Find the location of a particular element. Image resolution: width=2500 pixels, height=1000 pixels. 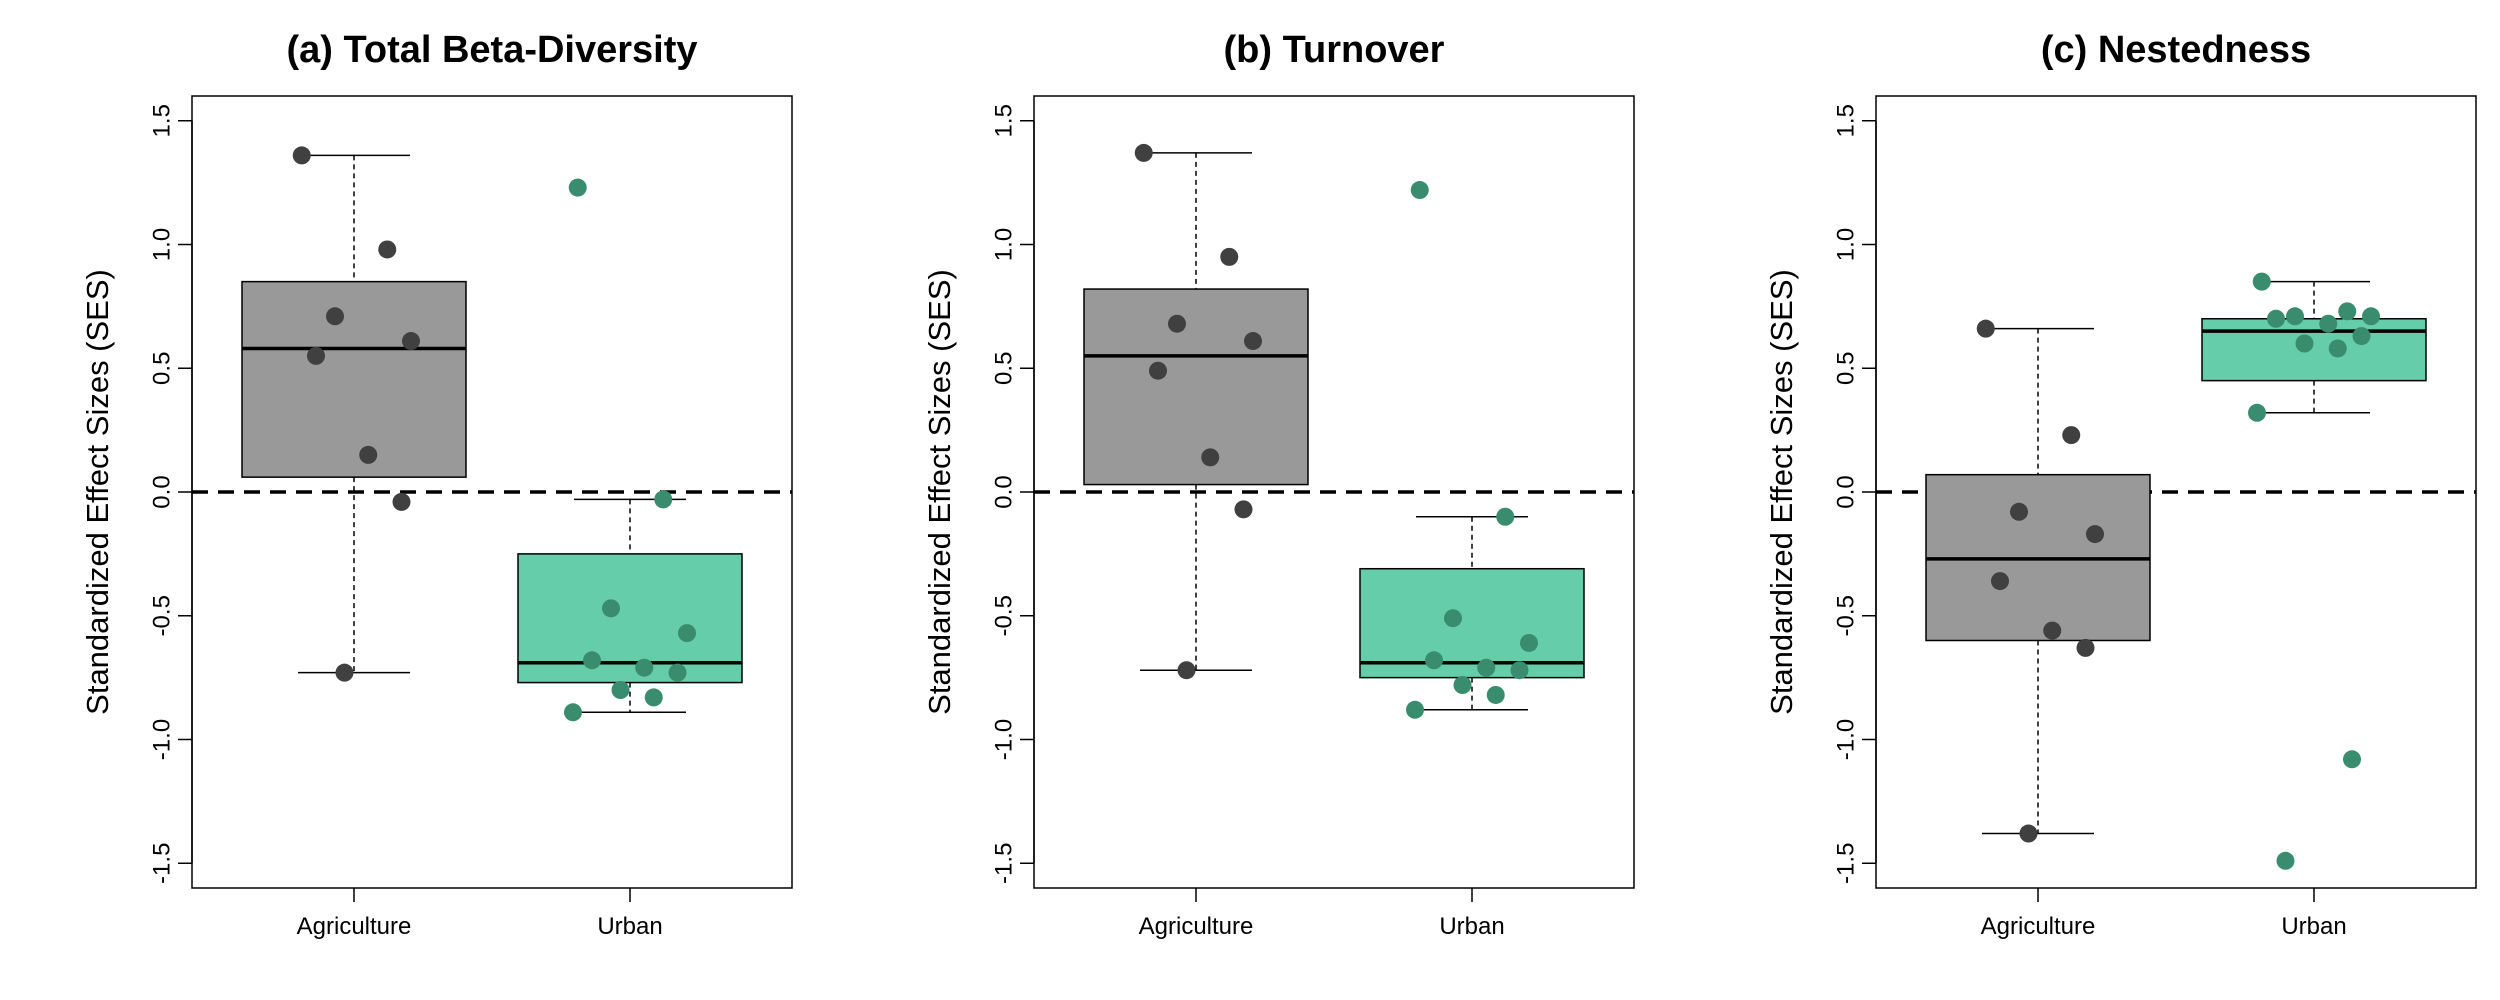

chart-title: (a) Total Beta-Diversity is located at coordinates (491, 50).